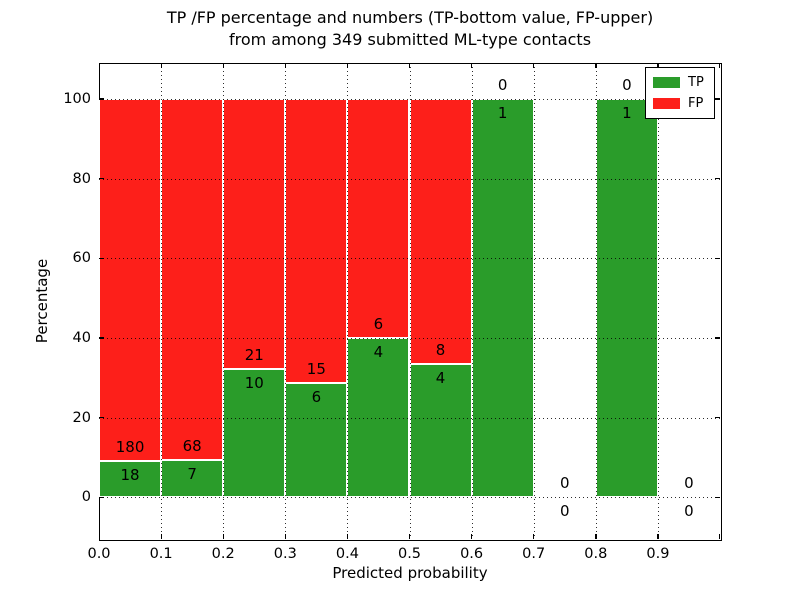  I want to click on legend-item-tp: TP, so click(680, 82).